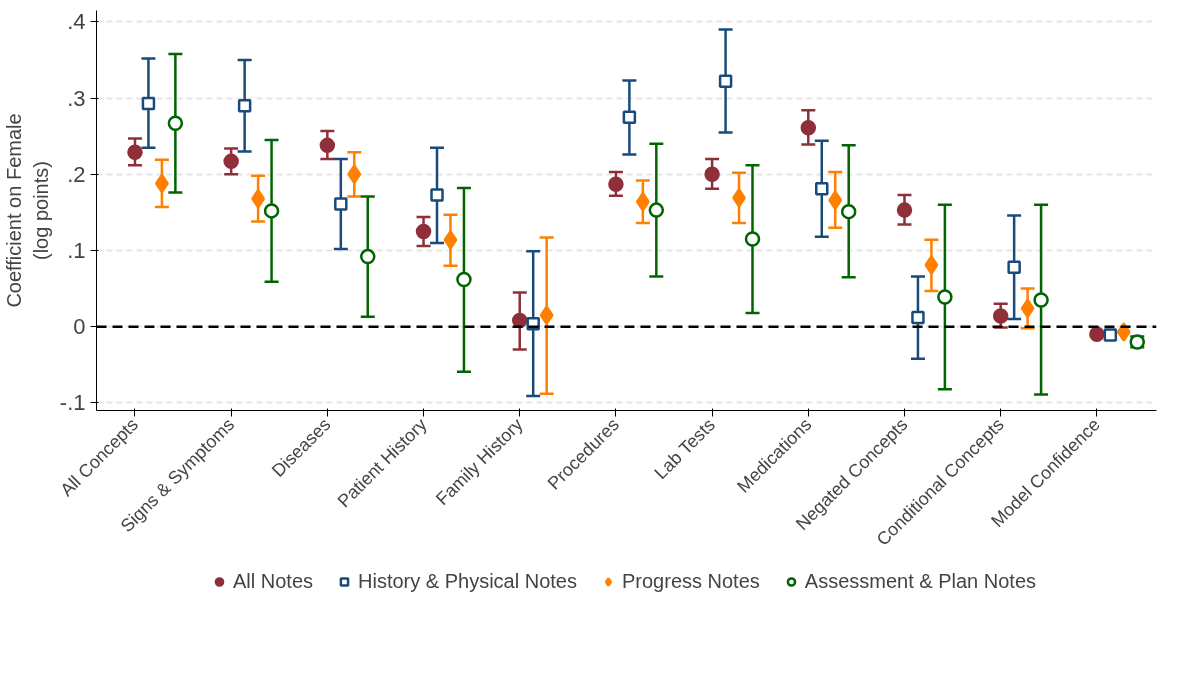  I want to click on legend-label: History & Physical Notes, so click(467, 581).